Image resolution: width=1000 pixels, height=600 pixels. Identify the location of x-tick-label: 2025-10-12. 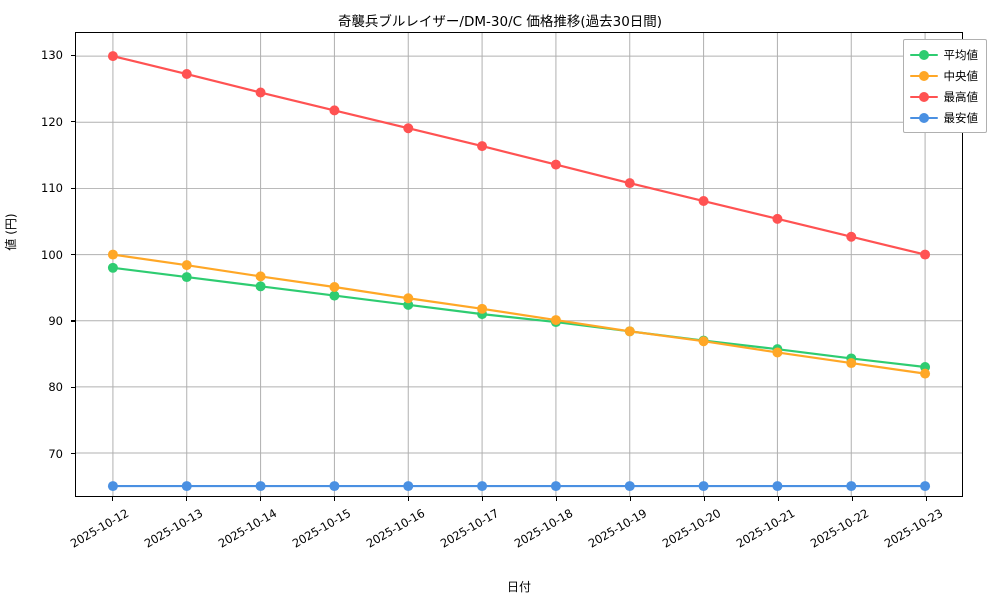
(99, 528).